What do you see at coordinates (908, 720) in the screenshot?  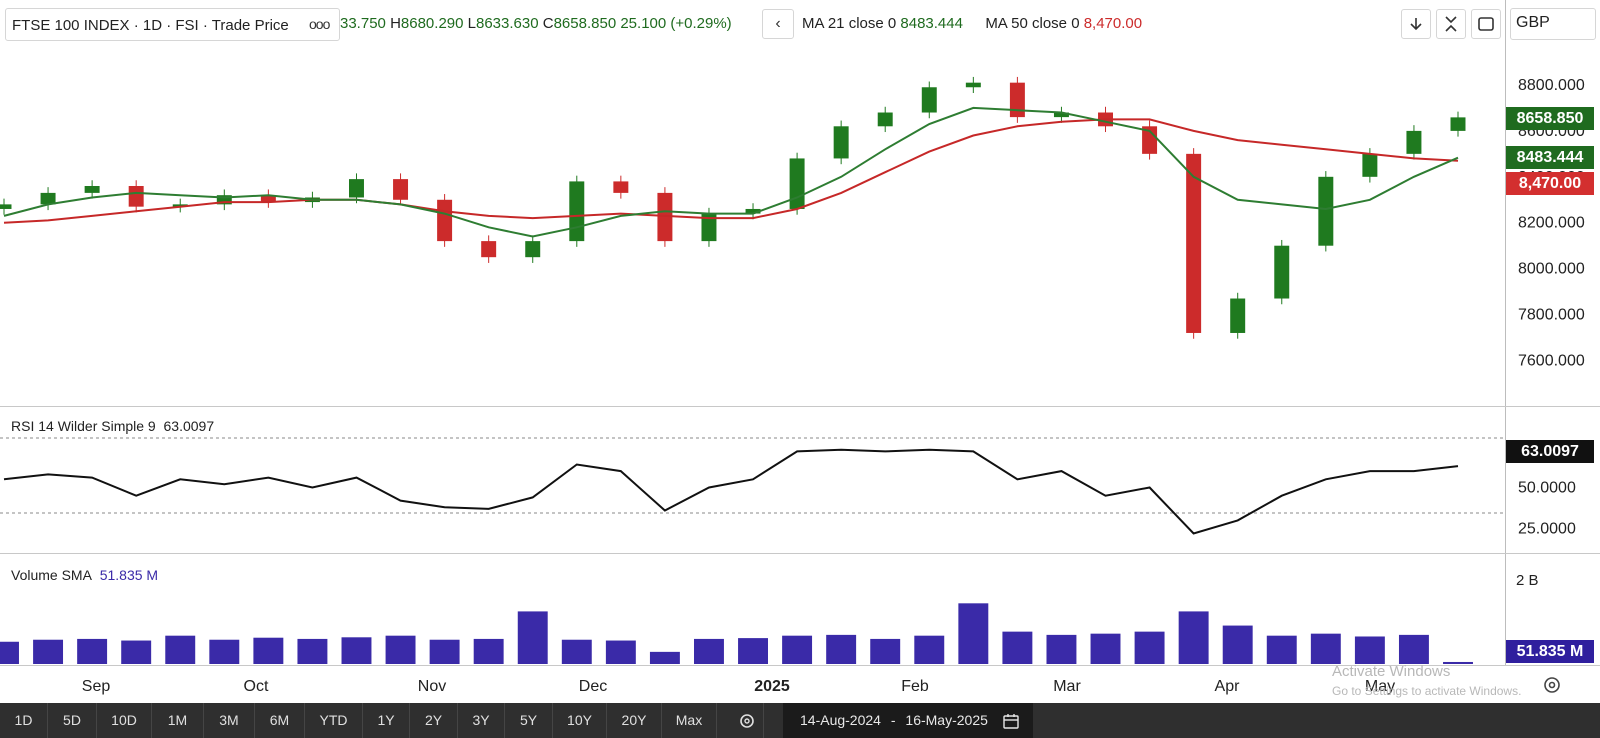 I see `date-range-picker: 14-Aug-2024 - 16-May-2025` at bounding box center [908, 720].